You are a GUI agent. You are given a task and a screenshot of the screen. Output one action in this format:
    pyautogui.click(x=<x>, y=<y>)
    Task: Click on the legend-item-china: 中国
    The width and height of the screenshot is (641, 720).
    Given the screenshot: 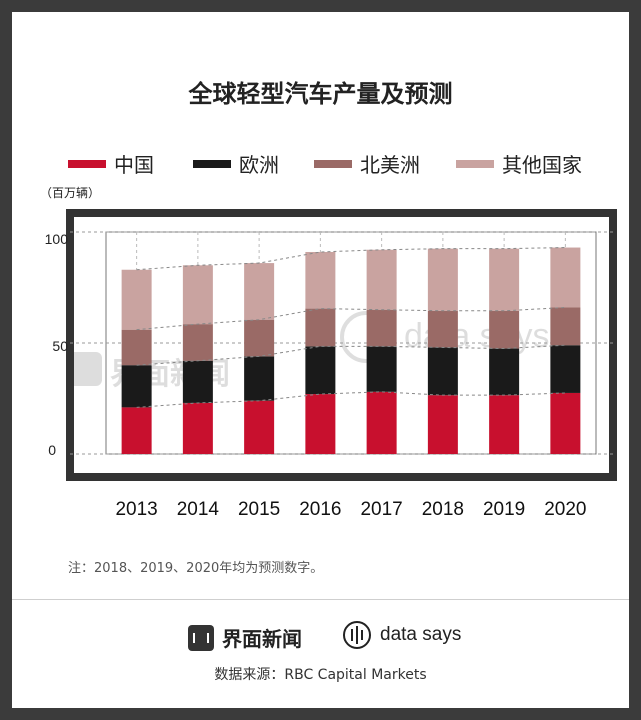 What is the action you would take?
    pyautogui.click(x=111, y=163)
    